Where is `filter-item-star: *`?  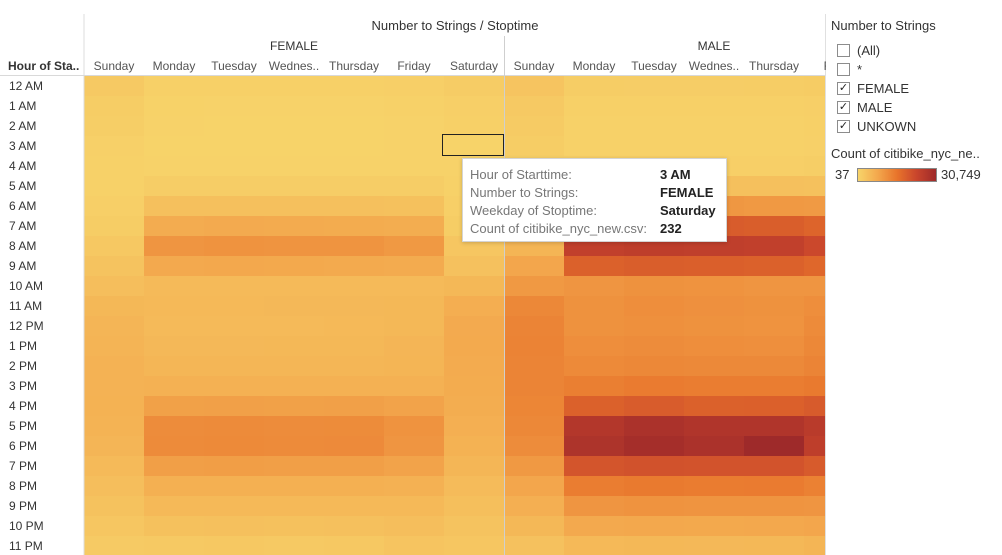 filter-item-star: * is located at coordinates (915, 69).